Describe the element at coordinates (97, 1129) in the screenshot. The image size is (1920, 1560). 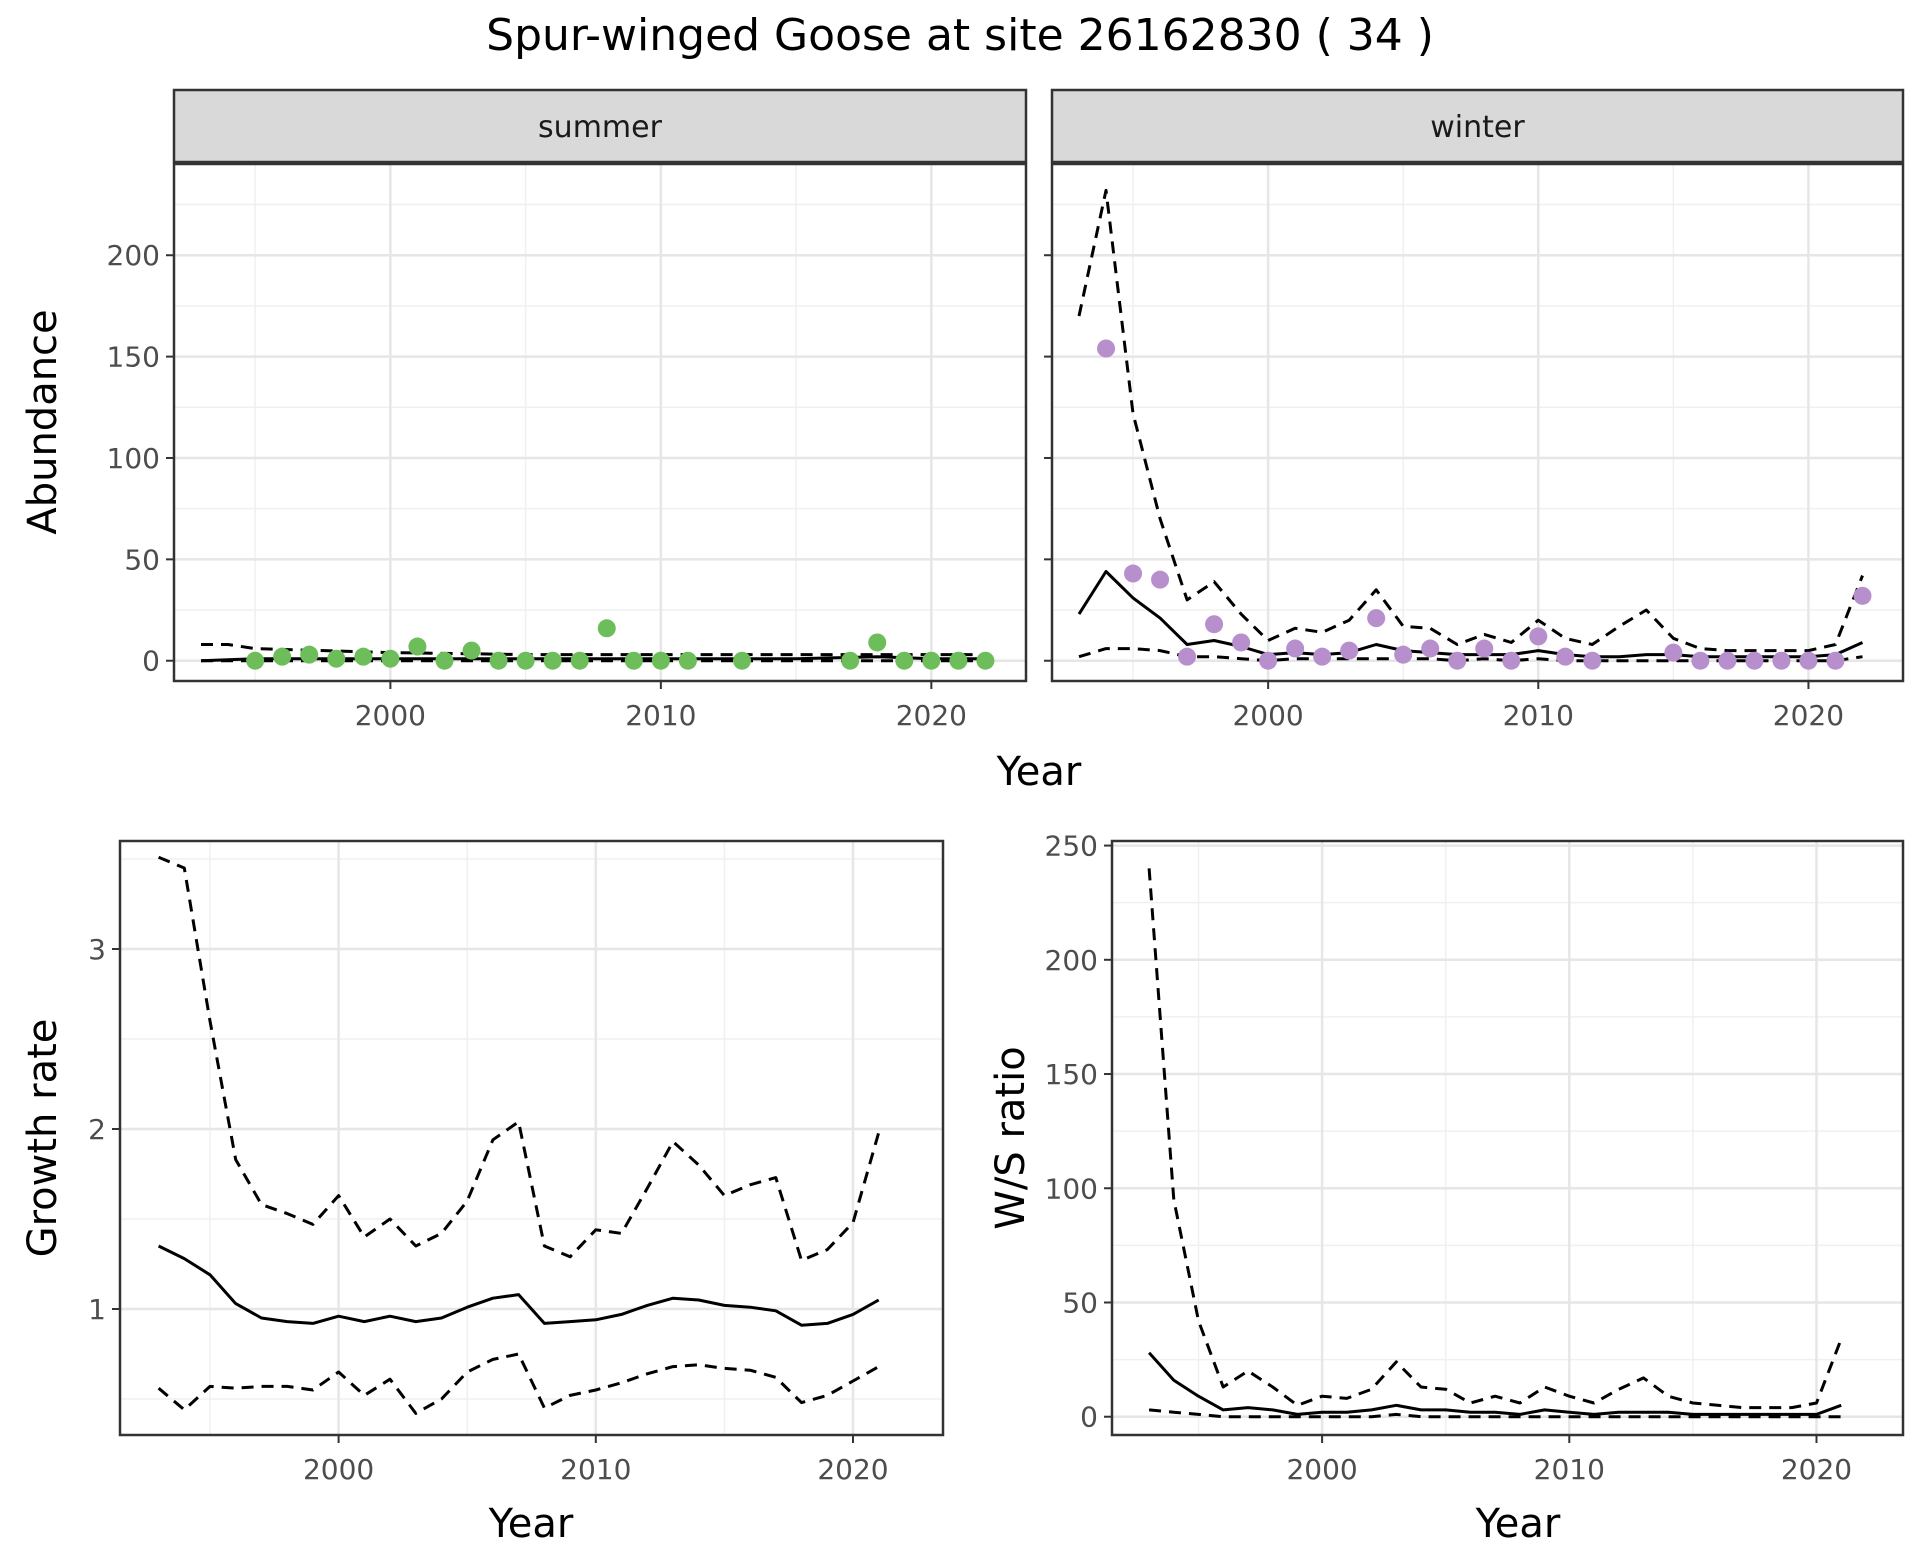
I see `y-tick-label: 2` at that location.